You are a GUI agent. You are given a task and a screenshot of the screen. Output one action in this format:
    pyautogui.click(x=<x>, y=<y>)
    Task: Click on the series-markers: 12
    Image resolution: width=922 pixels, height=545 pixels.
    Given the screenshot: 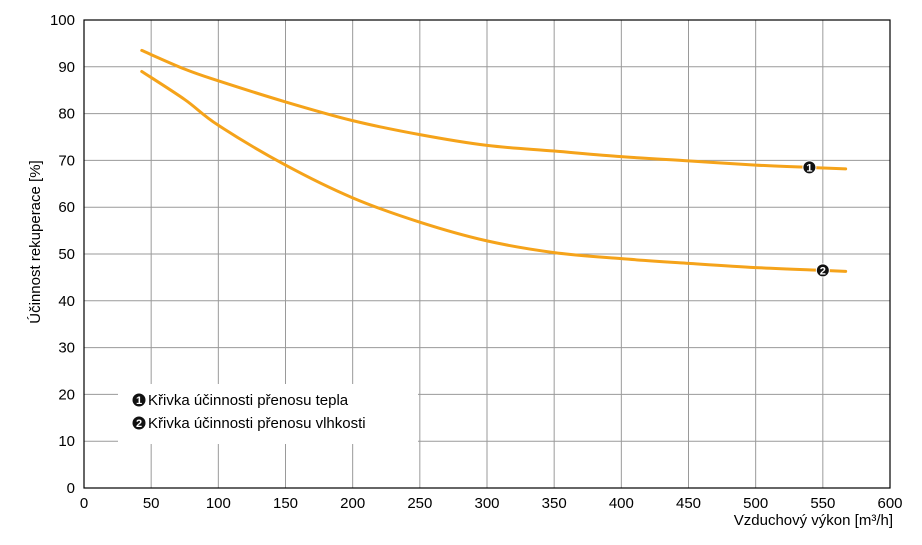 What is the action you would take?
    pyautogui.click(x=816, y=219)
    